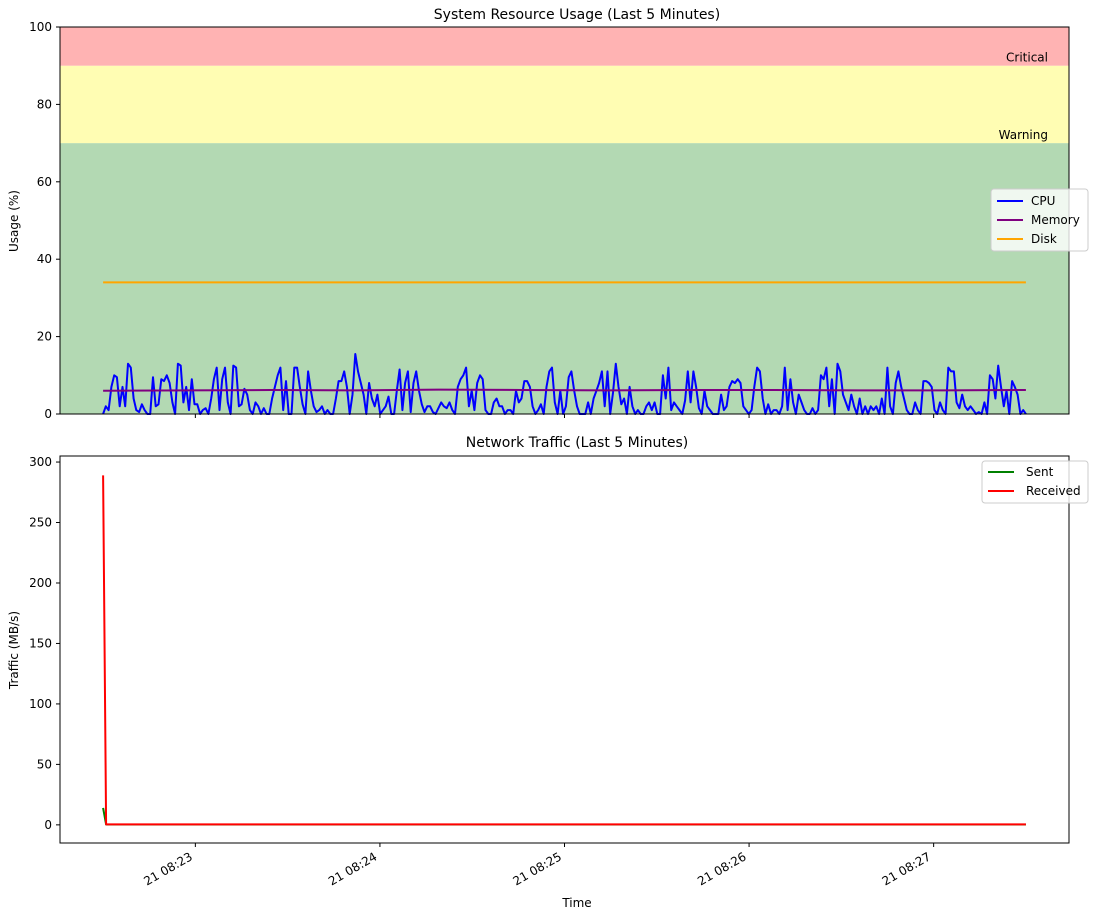 This screenshot has width=1099, height=918. Describe the element at coordinates (1023, 135) in the screenshot. I see `zone-label-warning: Warning` at that location.